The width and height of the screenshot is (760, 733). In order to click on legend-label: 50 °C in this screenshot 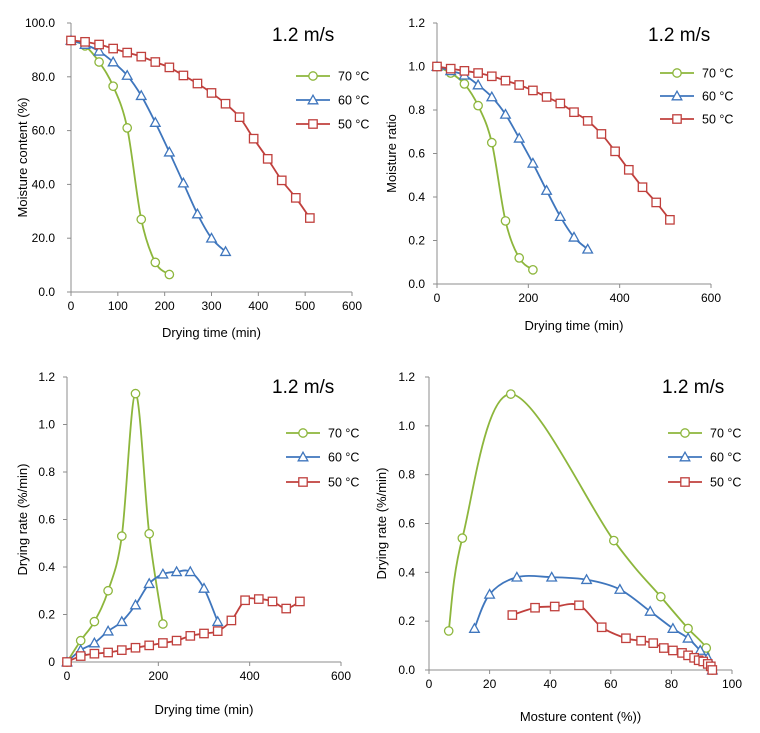, I will do `click(343, 483)`.